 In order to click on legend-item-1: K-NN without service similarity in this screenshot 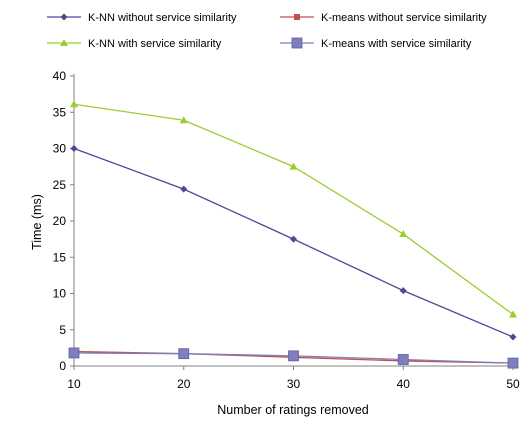, I will do `click(142, 18)`.